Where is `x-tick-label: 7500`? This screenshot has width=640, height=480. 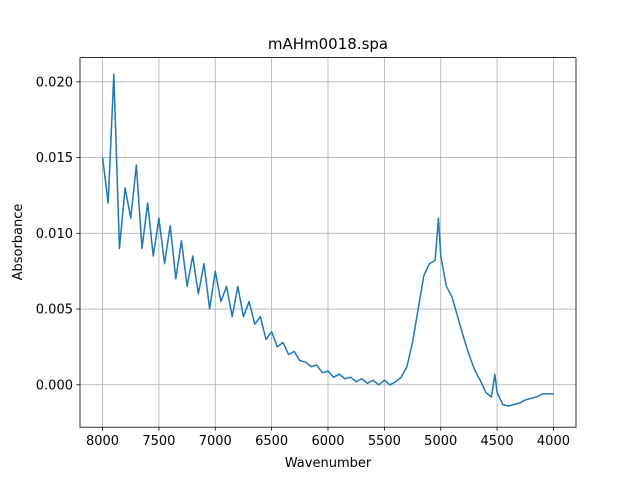
x-tick-label: 7500 is located at coordinates (158, 441).